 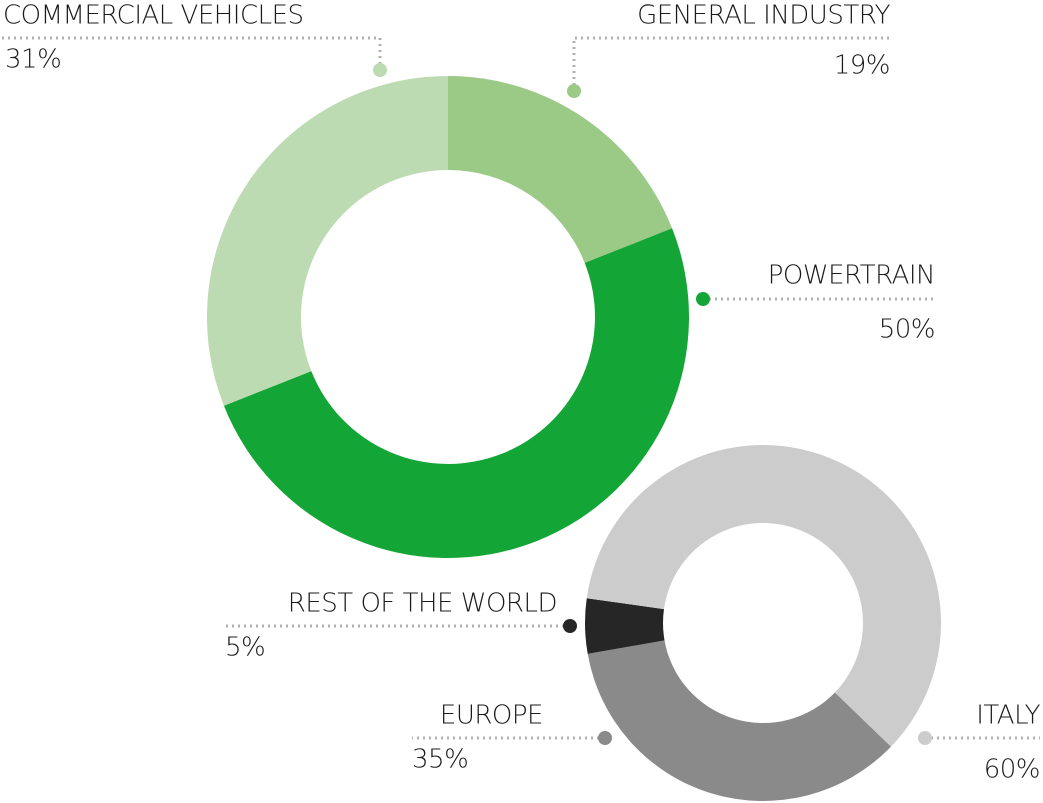 I want to click on category-label: EUROPE, so click(x=491, y=716).